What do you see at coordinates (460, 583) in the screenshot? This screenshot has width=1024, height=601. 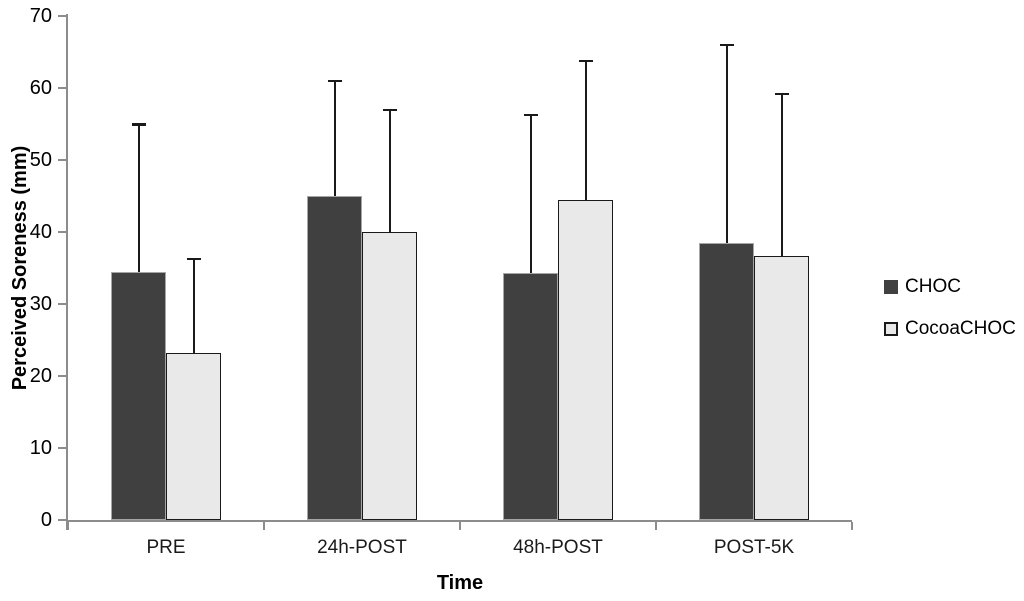 I see `x-axis-title: Time` at bounding box center [460, 583].